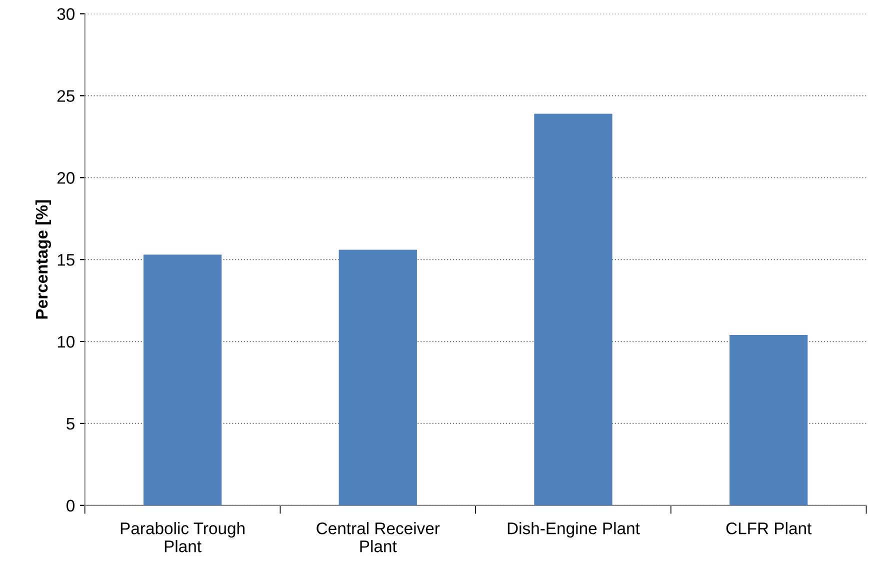  What do you see at coordinates (574, 530) in the screenshot?
I see `x-tick-label: Dish-Engine Plant` at bounding box center [574, 530].